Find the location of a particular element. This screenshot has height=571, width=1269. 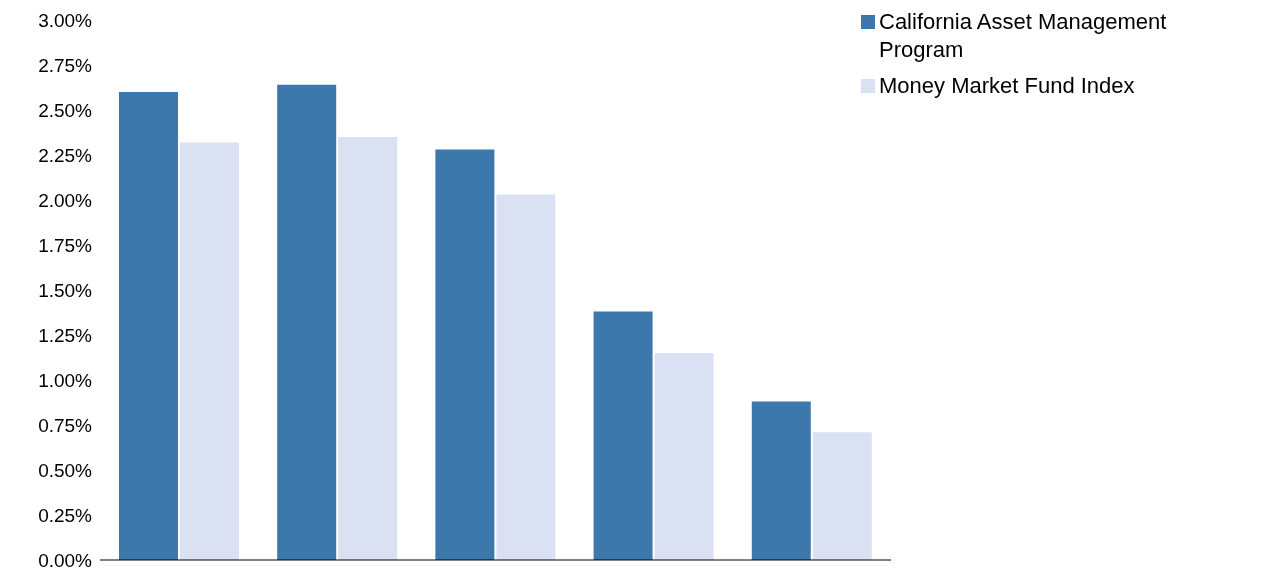

y-tick-label: 0.25% is located at coordinates (65, 515).